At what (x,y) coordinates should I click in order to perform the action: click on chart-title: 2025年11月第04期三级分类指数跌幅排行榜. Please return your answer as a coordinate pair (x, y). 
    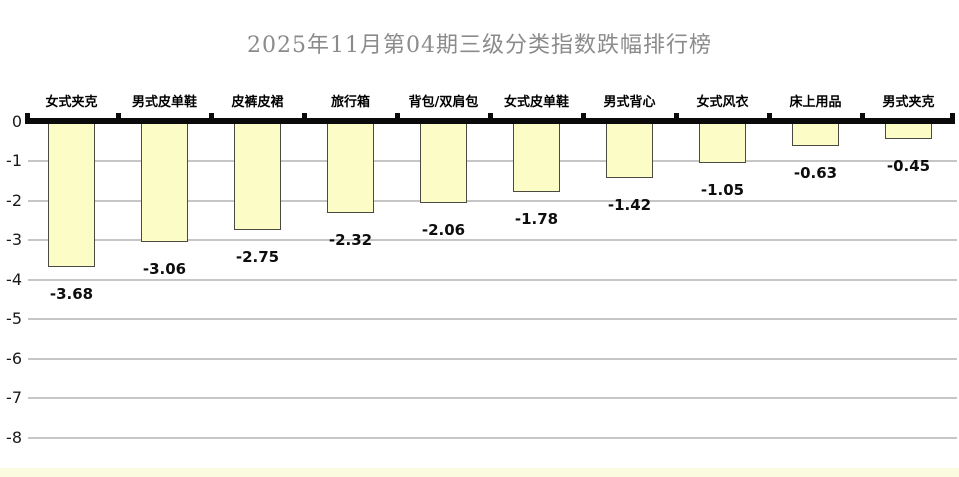
    Looking at the image, I should click on (479, 45).